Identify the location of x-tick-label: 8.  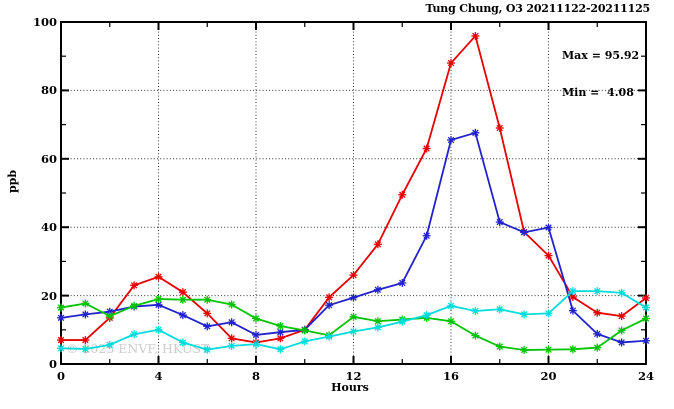
(255, 376).